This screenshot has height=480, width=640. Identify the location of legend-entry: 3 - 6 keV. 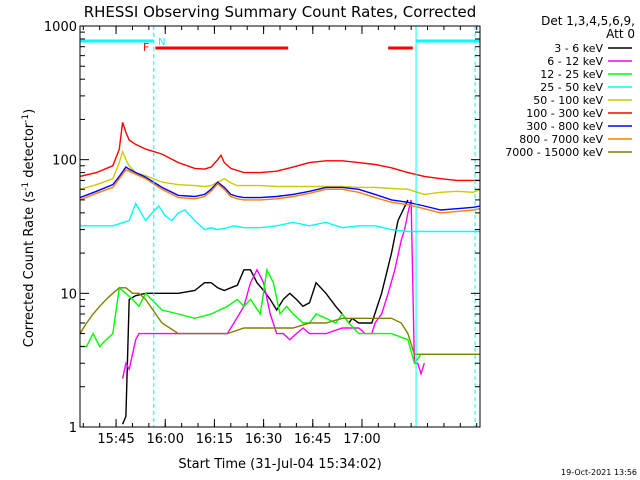
(593, 48).